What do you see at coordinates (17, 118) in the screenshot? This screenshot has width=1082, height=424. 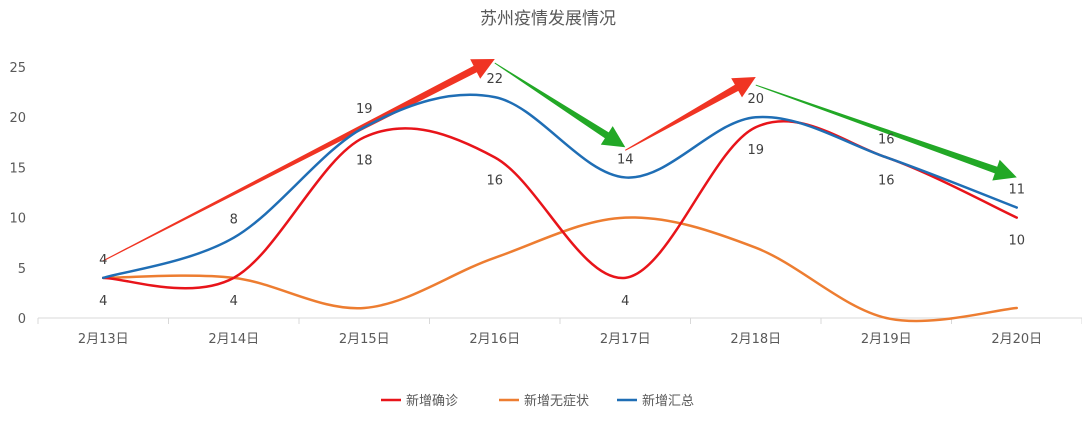 I see `y-tick-label: 20` at bounding box center [17, 118].